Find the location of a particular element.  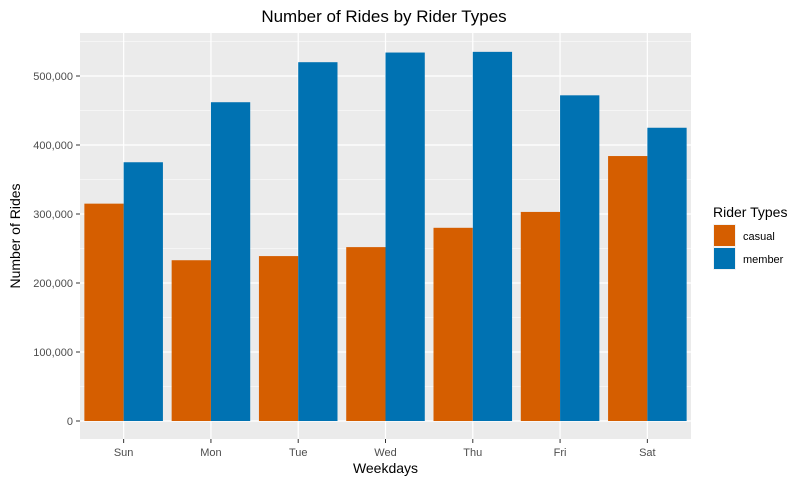

bar-casual-tue is located at coordinates (278, 338).